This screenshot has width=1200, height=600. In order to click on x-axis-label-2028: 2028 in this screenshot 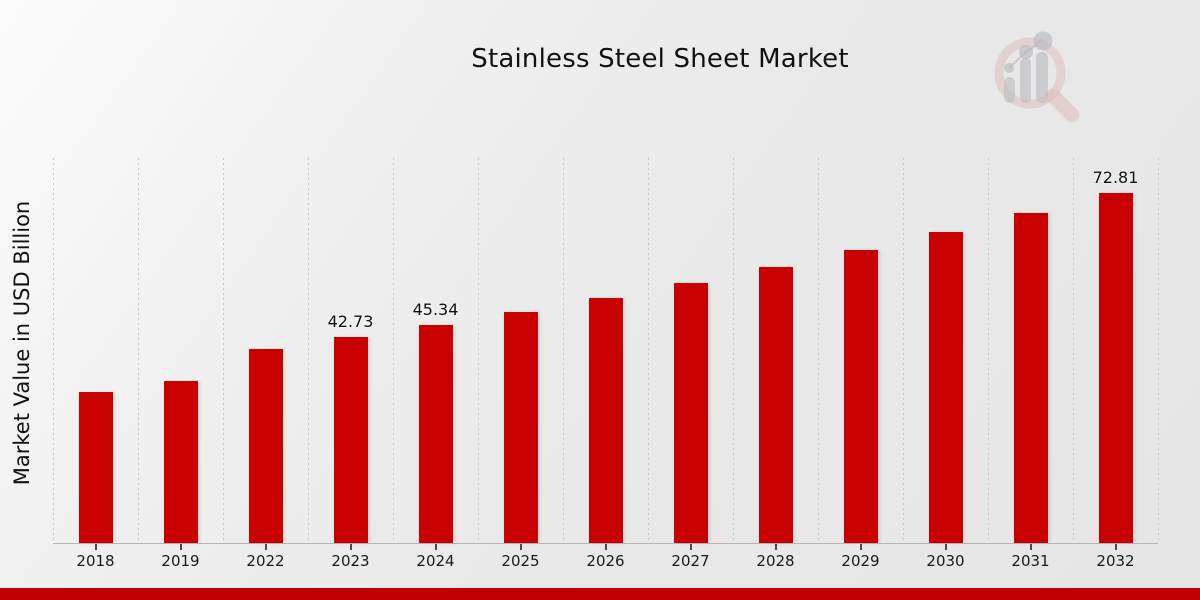, I will do `click(775, 561)`.